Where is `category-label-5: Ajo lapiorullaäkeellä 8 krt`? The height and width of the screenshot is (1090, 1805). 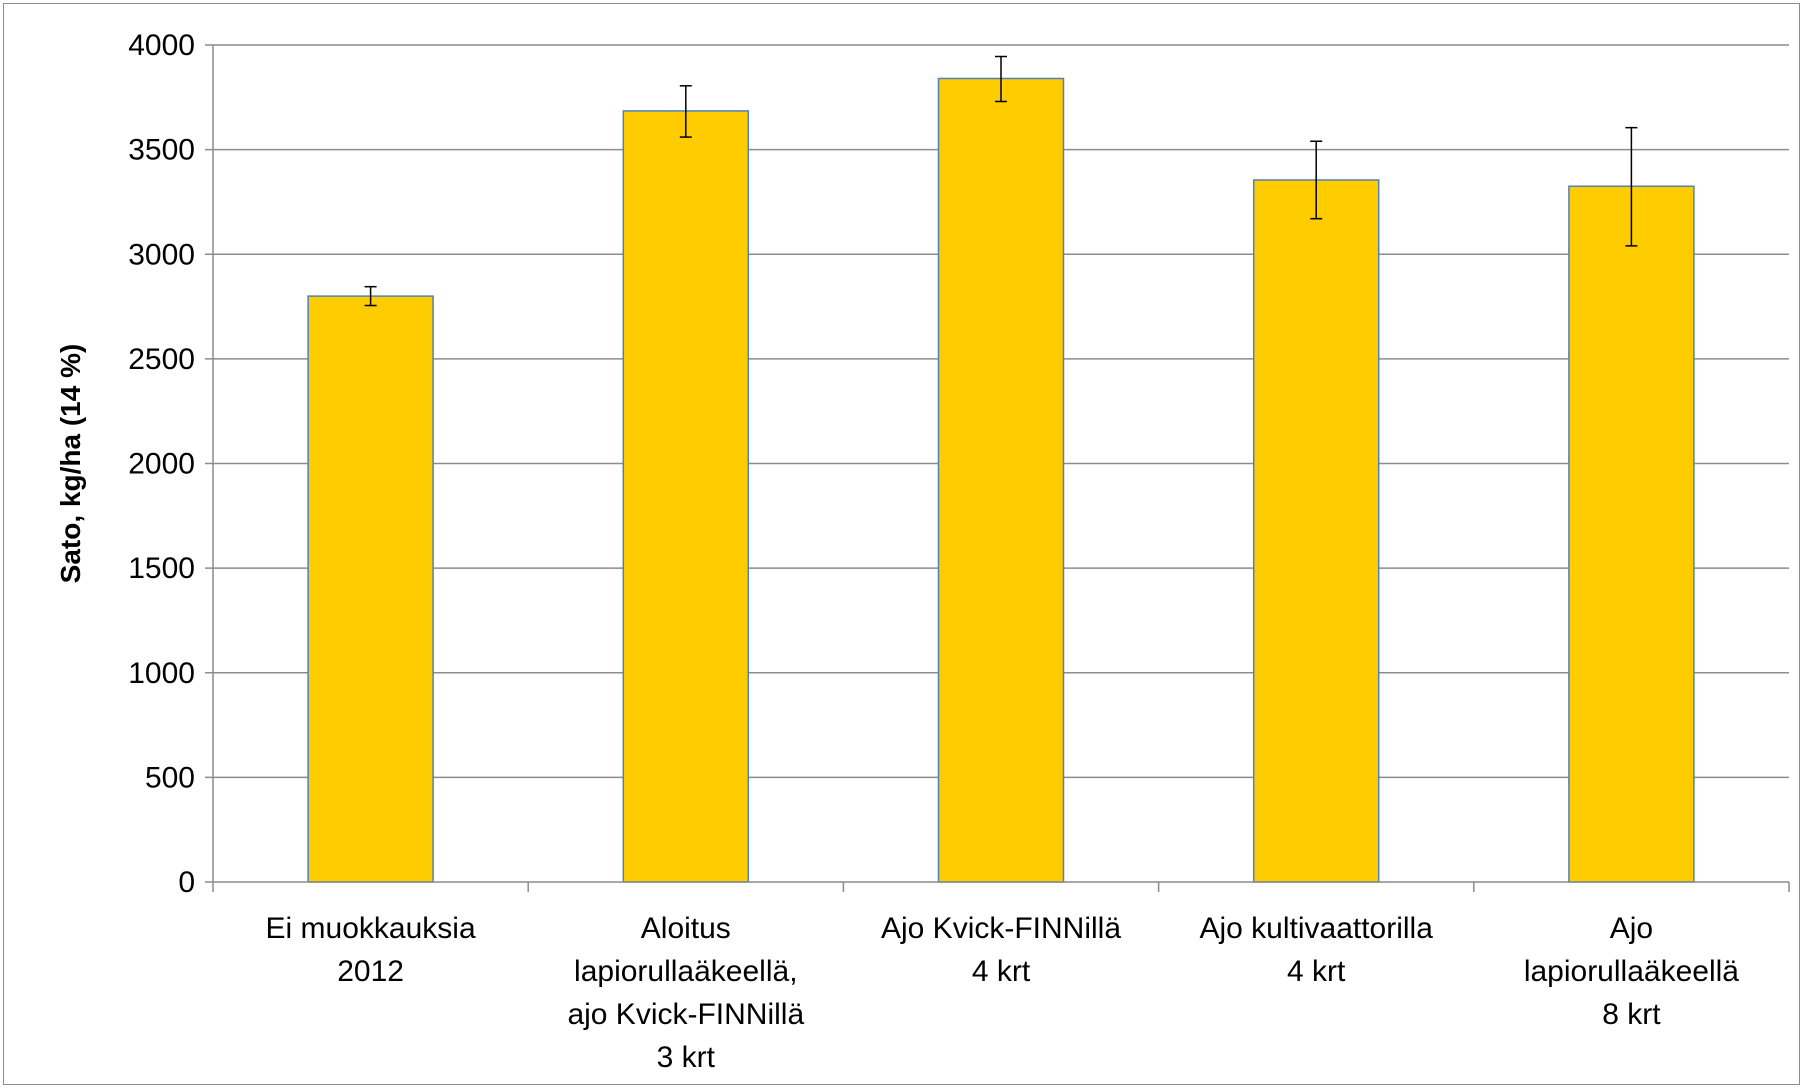
category-label-5: Ajo lapiorullaäkeellä 8 krt is located at coordinates (1631, 971).